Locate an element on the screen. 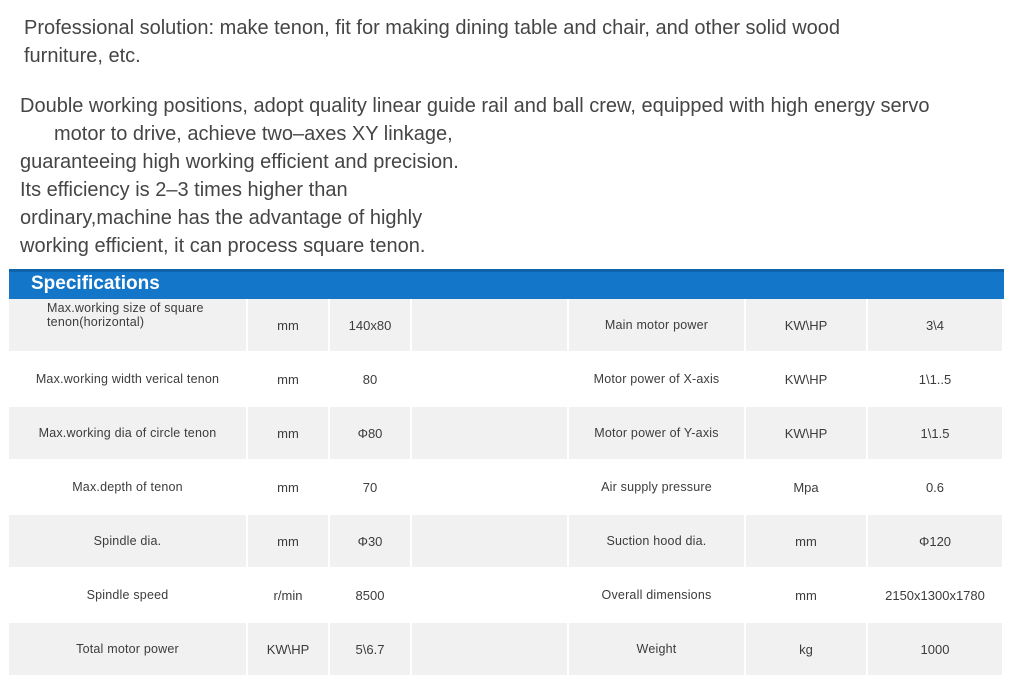  param-value: 8500 is located at coordinates (371, 596).